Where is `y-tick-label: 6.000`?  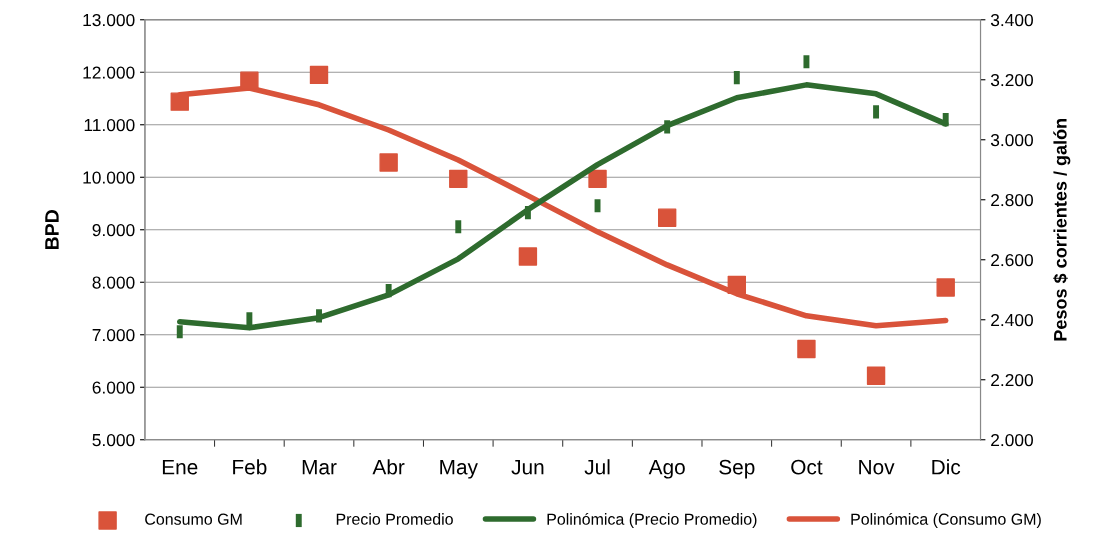
y-tick-label: 6.000 is located at coordinates (113, 387).